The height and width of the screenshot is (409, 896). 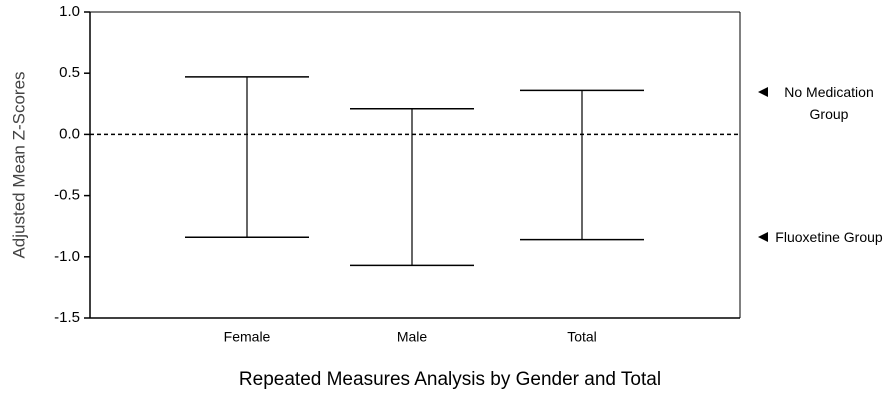 I want to click on y-axis-label: Adjusted Mean Z-Scores, so click(x=18, y=164).